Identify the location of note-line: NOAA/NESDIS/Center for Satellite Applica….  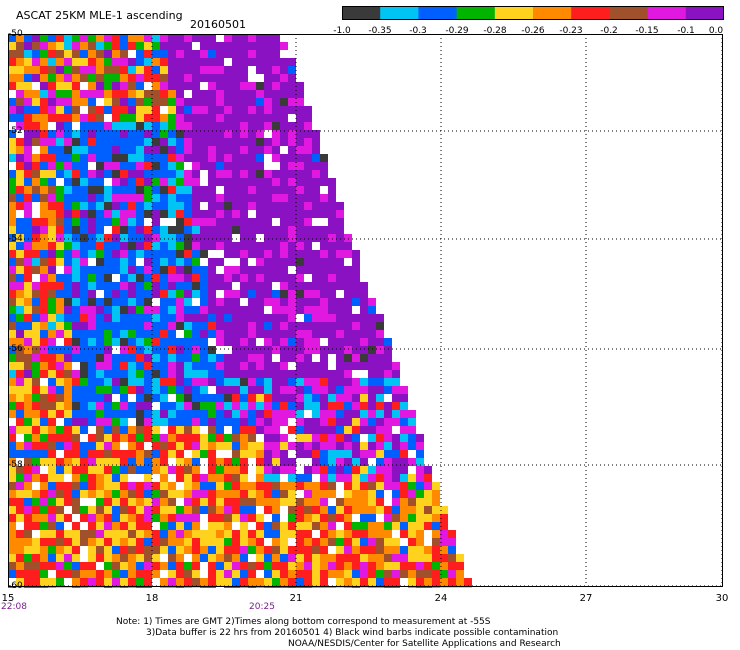
(424, 644).